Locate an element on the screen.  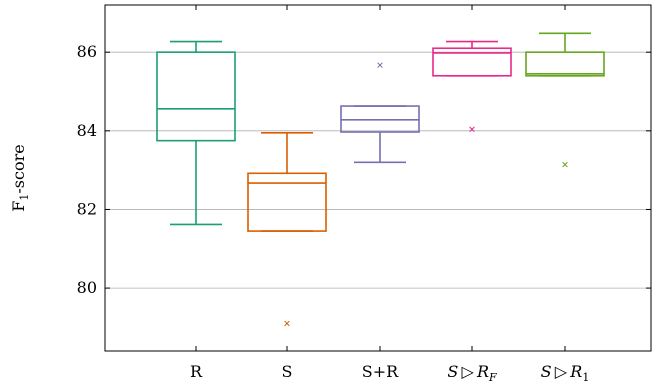
y-tick-label: 84 is located at coordinates (87, 130).